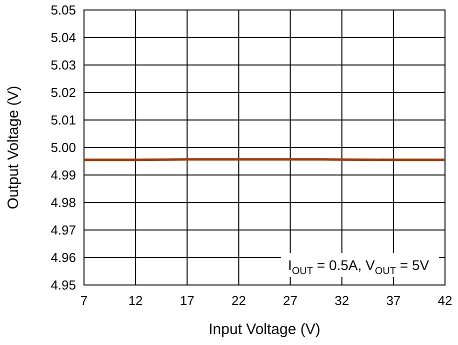 This screenshot has width=458, height=345. Describe the element at coordinates (63, 65) in the screenshot. I see `y-tick-label: 5.03` at that location.